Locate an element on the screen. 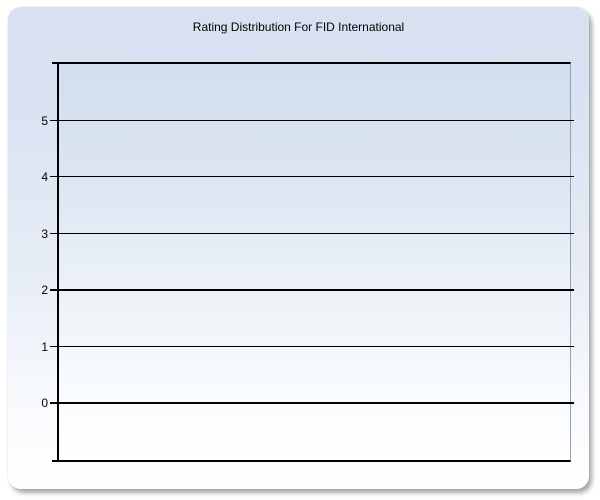 The width and height of the screenshot is (600, 500). y-axis-tick-label: 5 is located at coordinates (44, 120).